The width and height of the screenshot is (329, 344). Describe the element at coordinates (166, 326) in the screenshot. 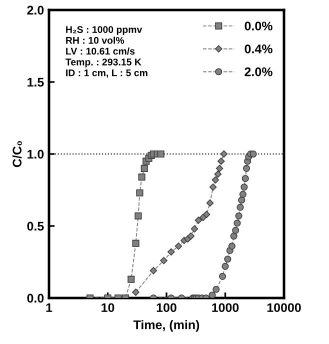

I see `x-axis-title: Time, (min)` at that location.